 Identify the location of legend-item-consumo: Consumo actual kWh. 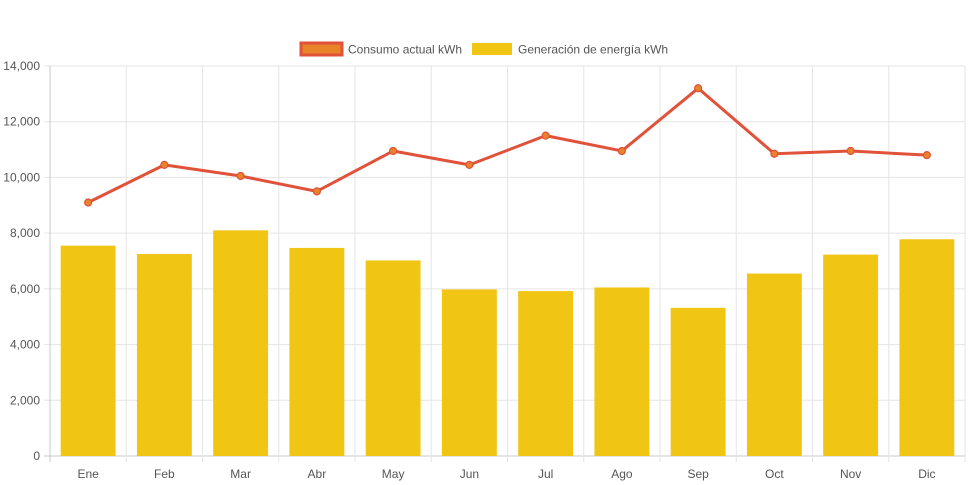
(380, 49).